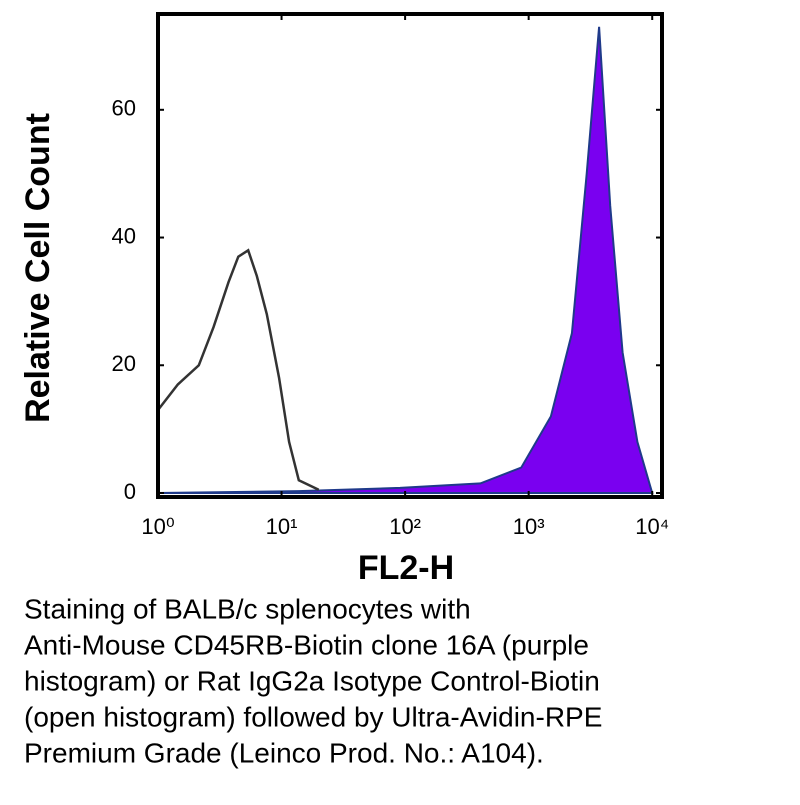  I want to click on y-tick-label: 0, so click(130, 491).